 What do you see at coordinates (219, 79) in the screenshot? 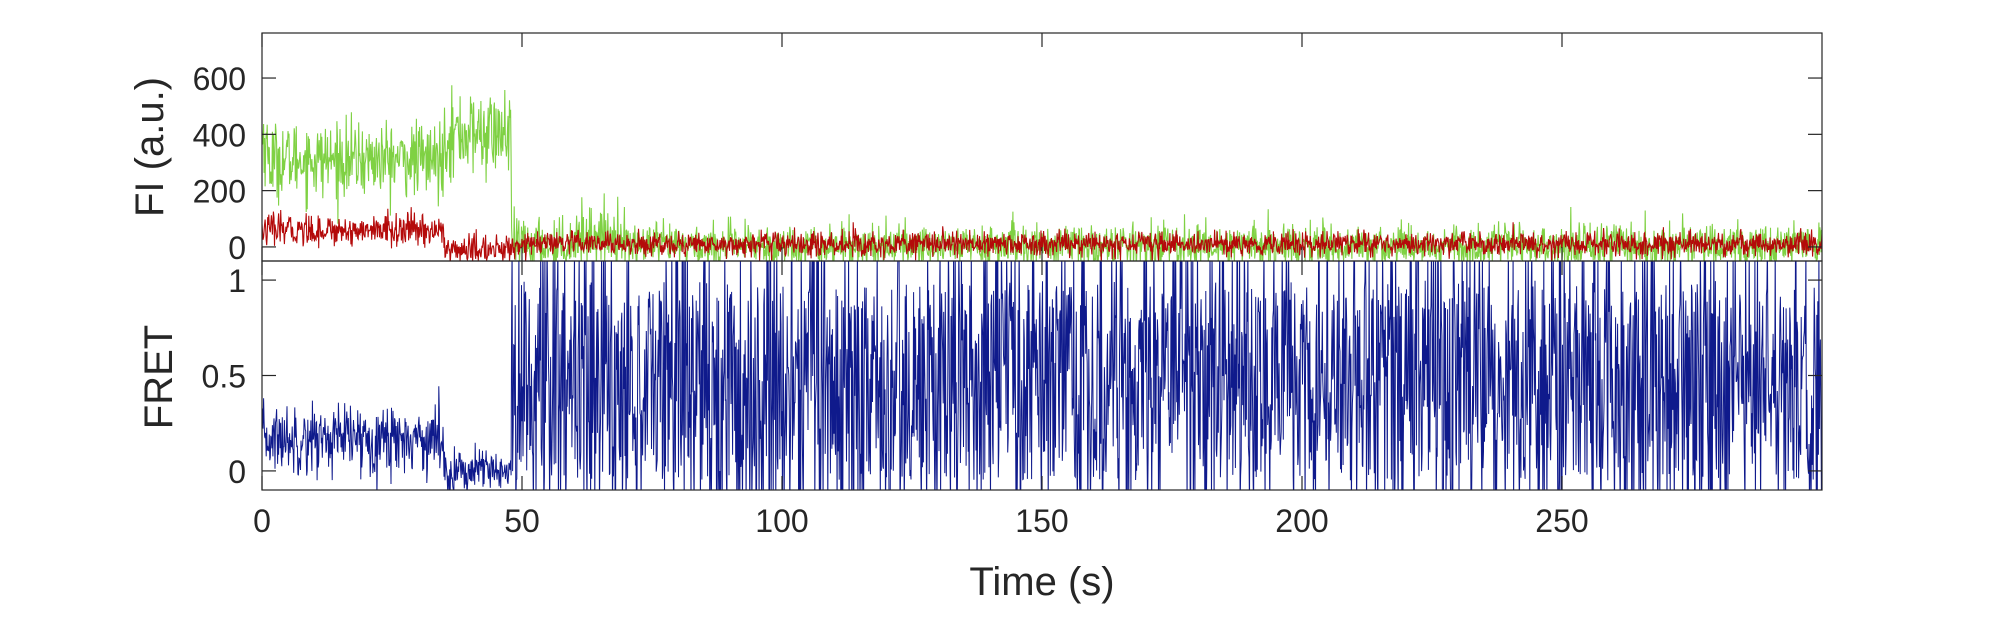
I see `intensity-y-tick-label: 600` at bounding box center [219, 79].